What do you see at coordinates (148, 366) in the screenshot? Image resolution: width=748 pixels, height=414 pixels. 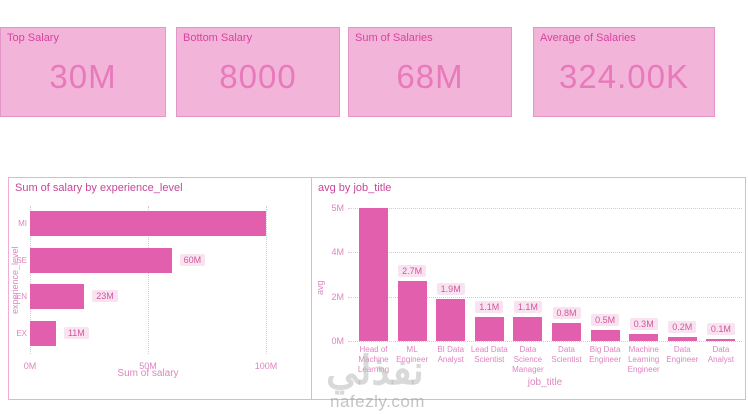 I see `x-axis-tick-label: 50M` at bounding box center [148, 366].